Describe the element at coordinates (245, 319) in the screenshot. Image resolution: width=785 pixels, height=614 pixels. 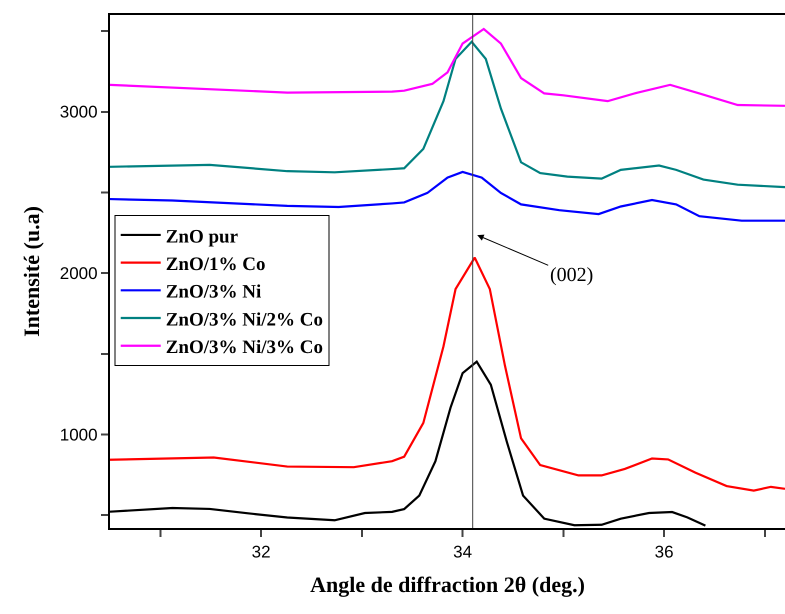
I see `legend-label: ZnO/3% Ni/2% Co` at that location.